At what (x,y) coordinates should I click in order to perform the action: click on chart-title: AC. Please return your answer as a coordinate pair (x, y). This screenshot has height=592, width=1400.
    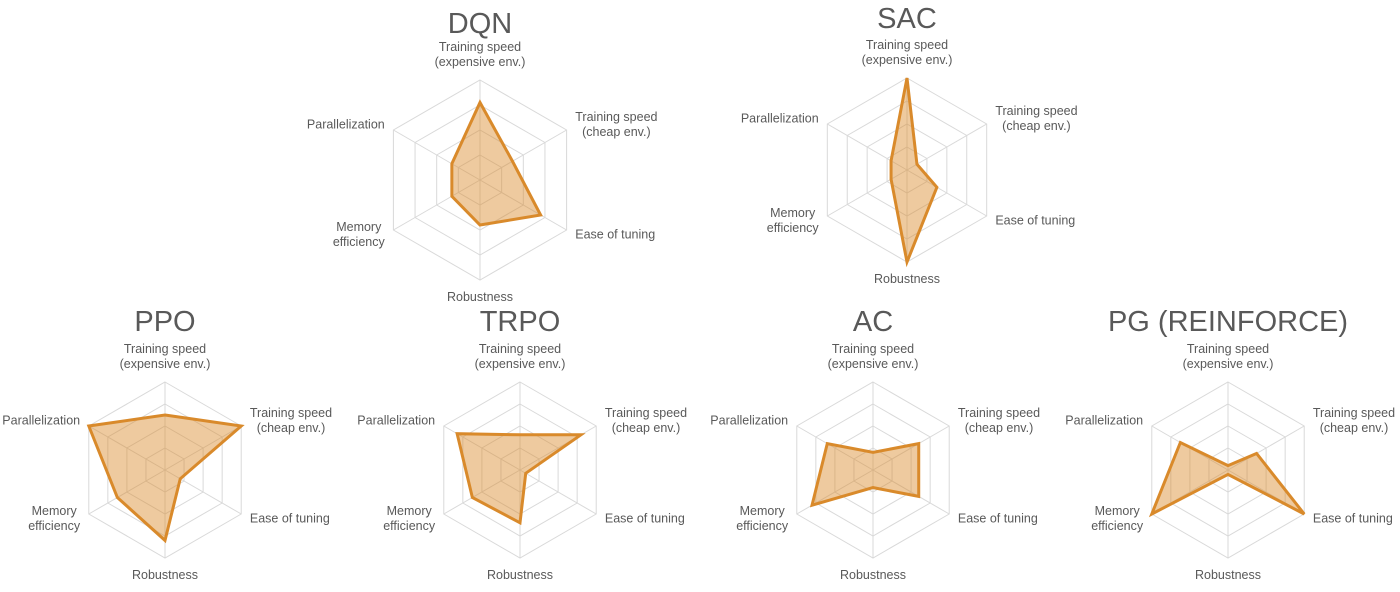
    Looking at the image, I should click on (873, 322).